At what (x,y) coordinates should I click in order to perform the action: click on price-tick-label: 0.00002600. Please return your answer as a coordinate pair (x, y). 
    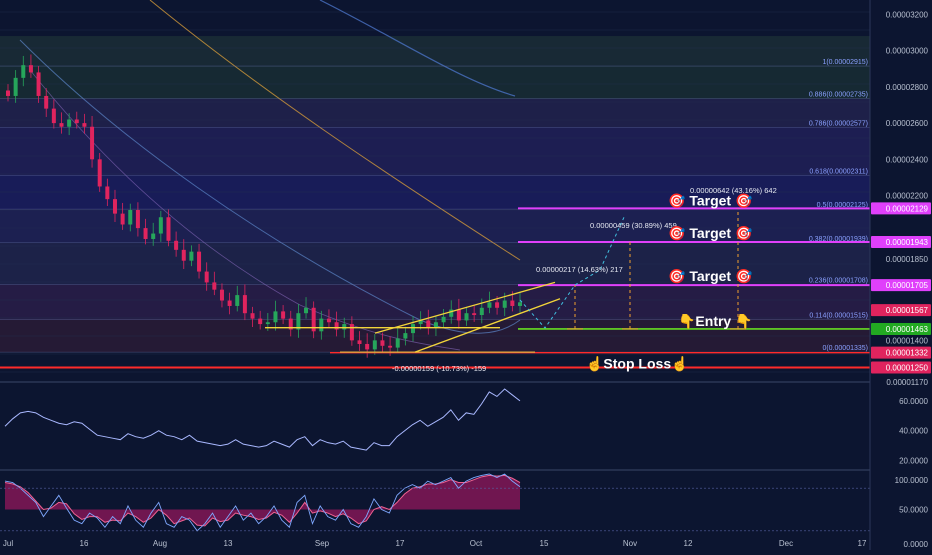
    Looking at the image, I should click on (907, 123).